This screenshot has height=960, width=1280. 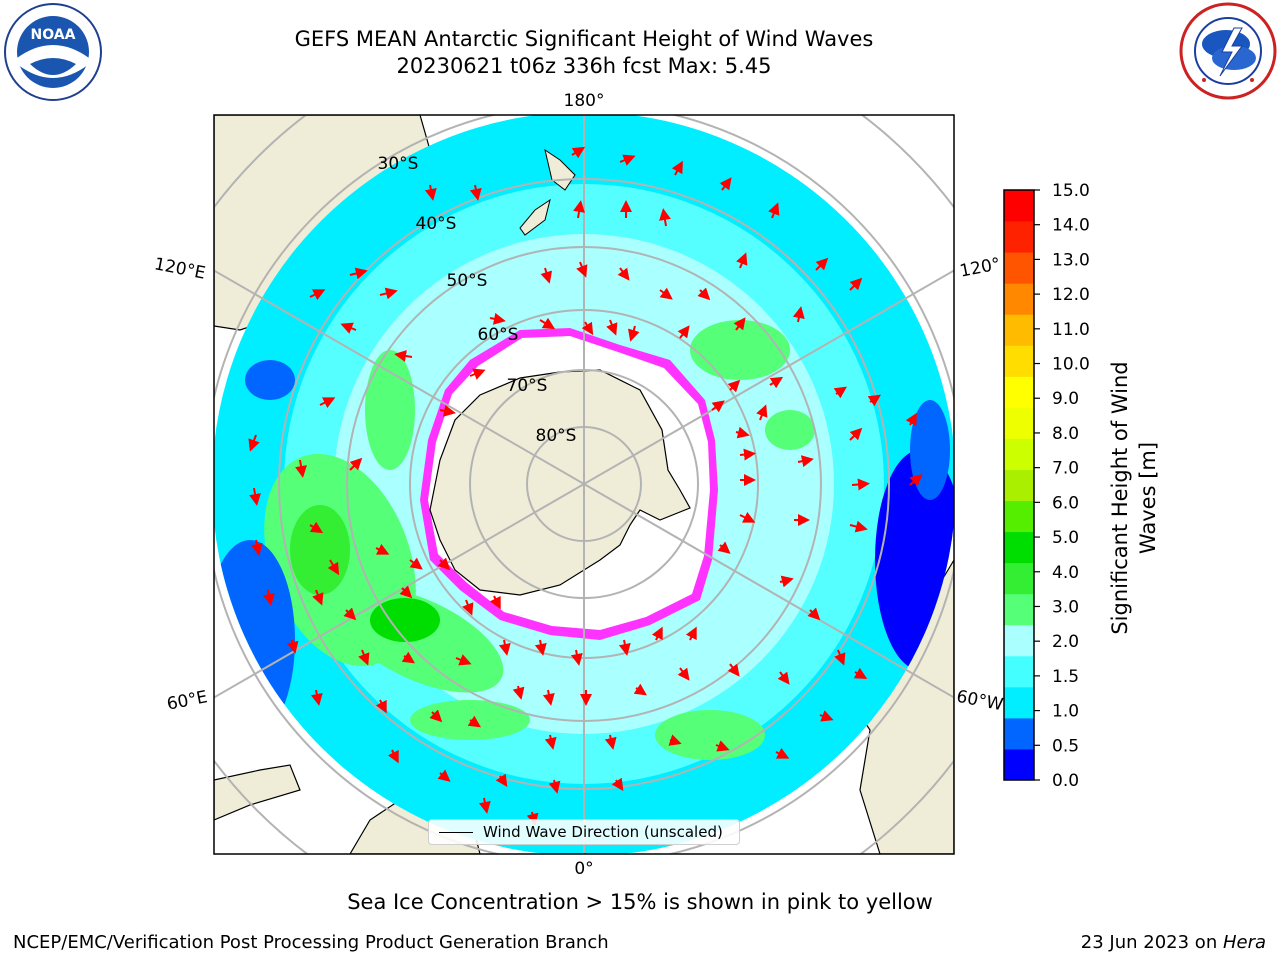 I want to click on legend-line-swatch, so click(x=456, y=832).